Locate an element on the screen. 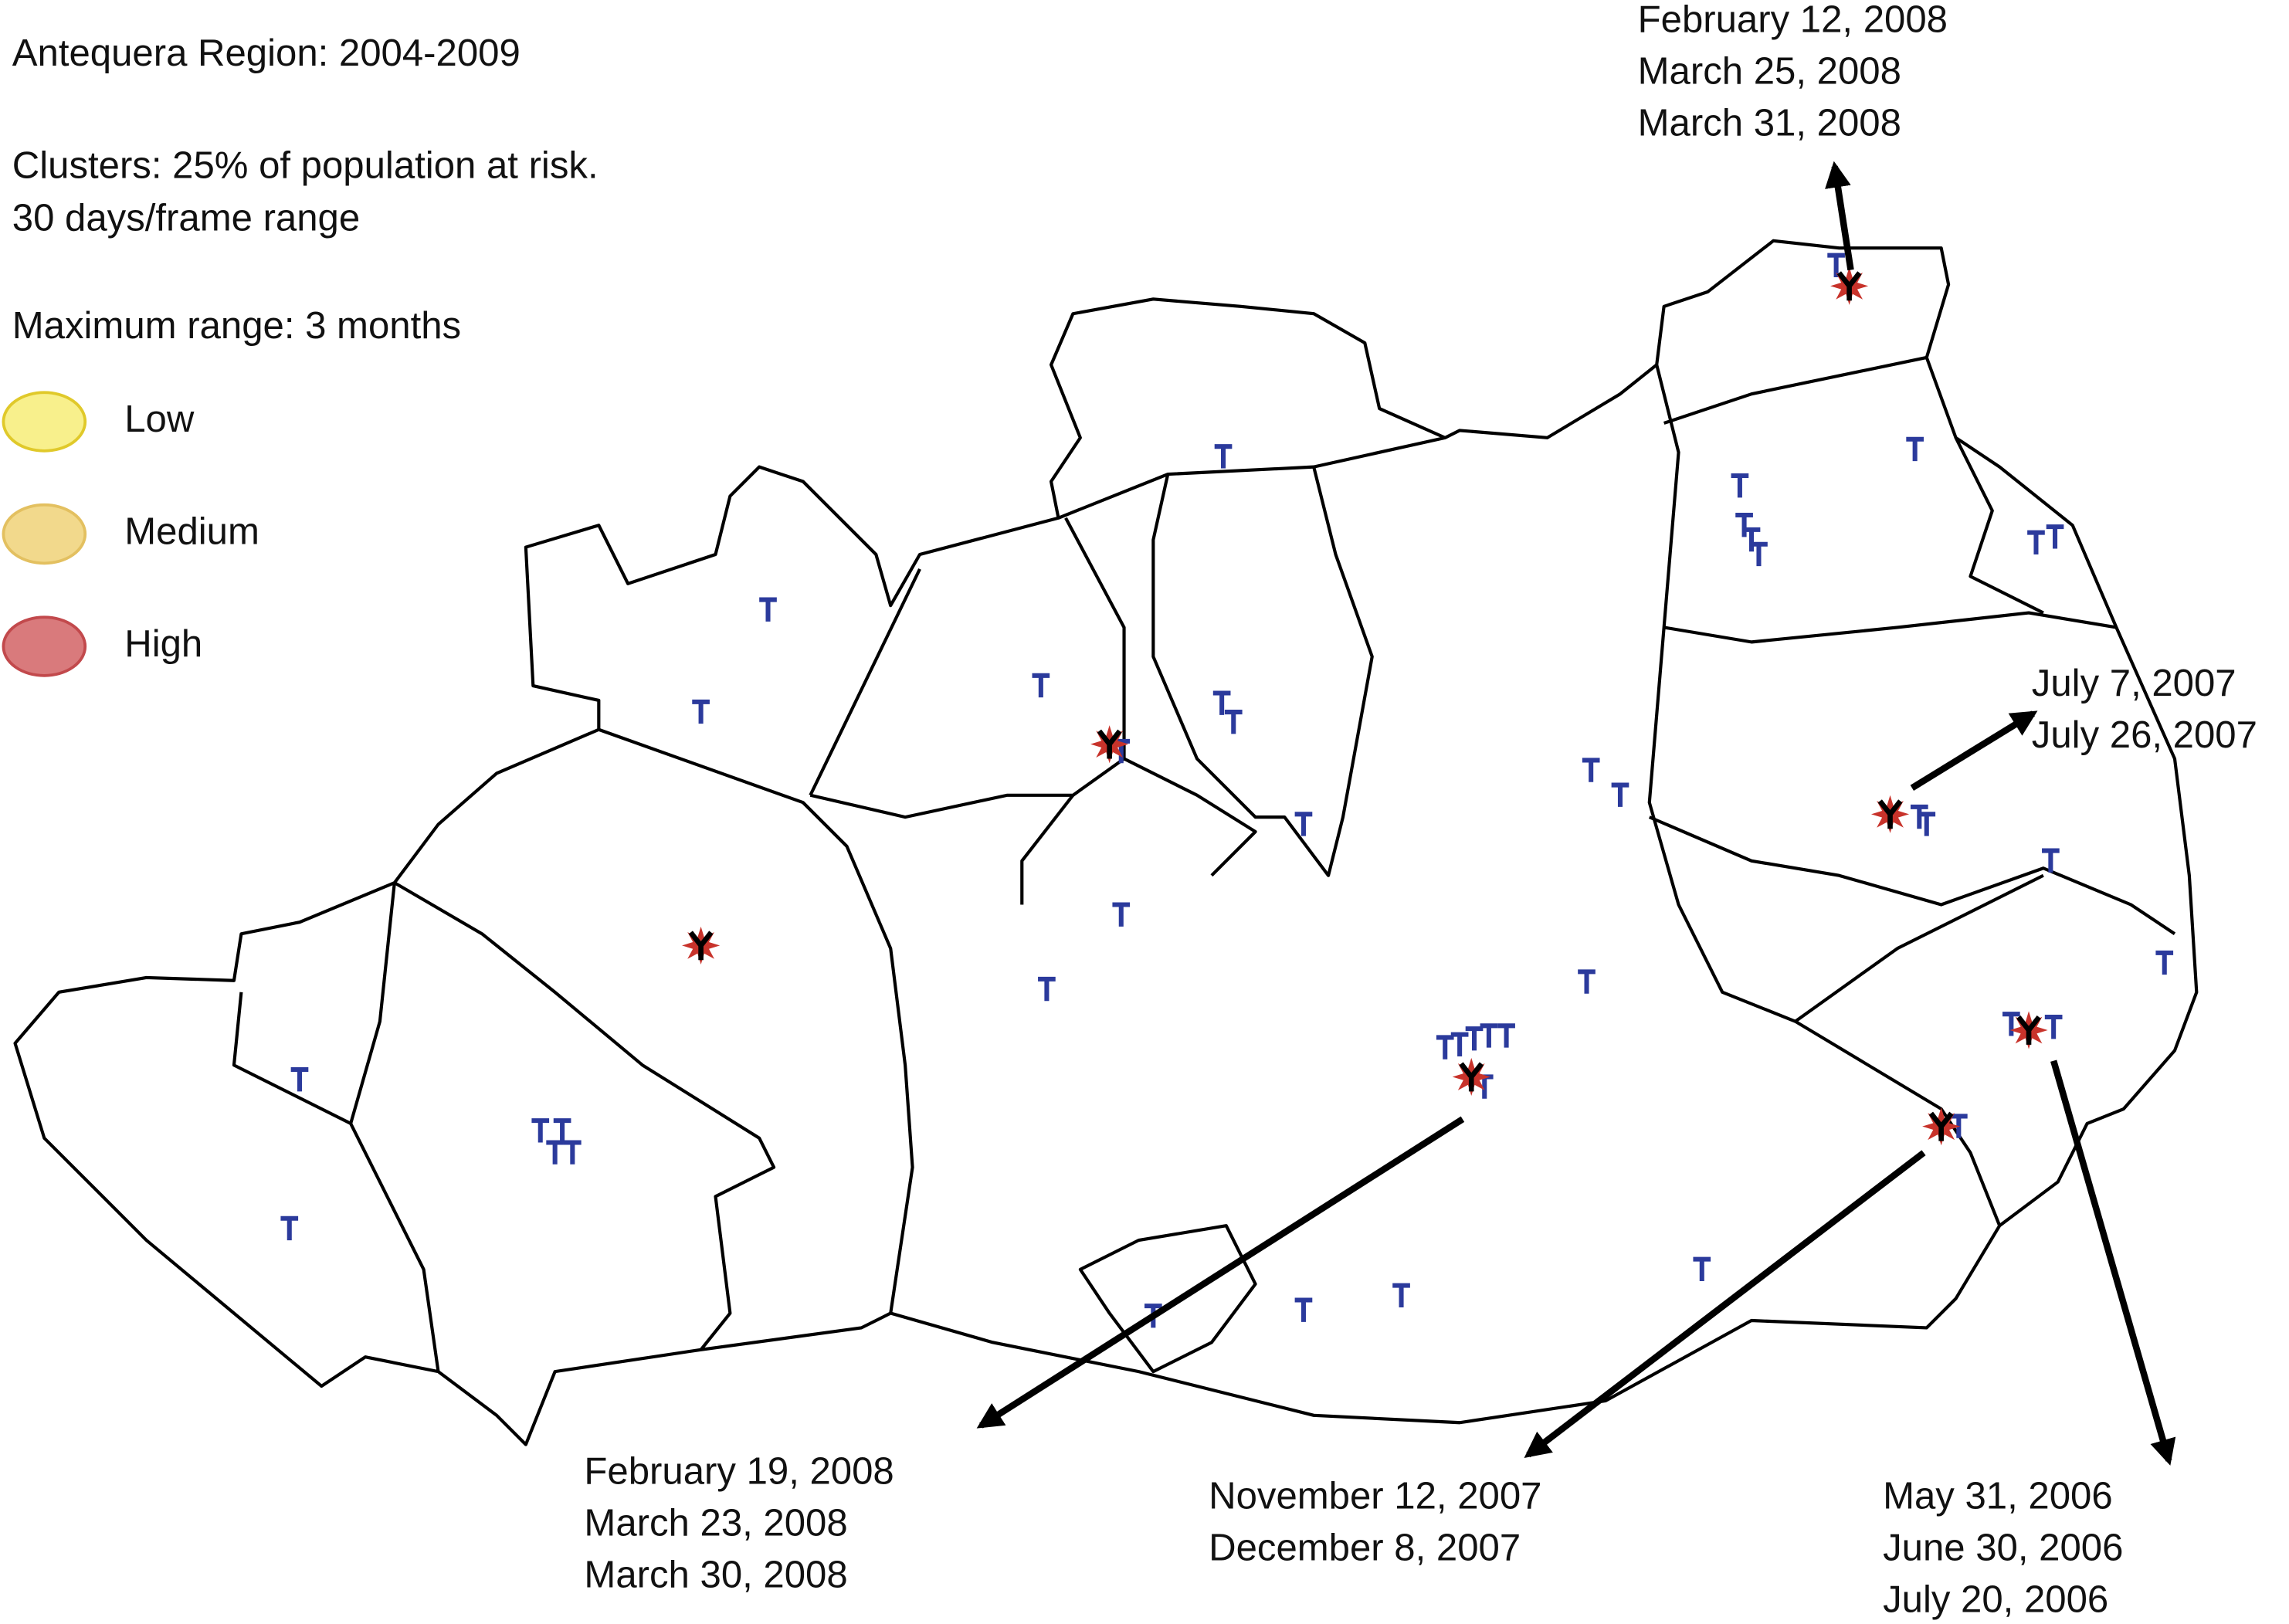  date-label: July 7, 2007 is located at coordinates (2134, 683).